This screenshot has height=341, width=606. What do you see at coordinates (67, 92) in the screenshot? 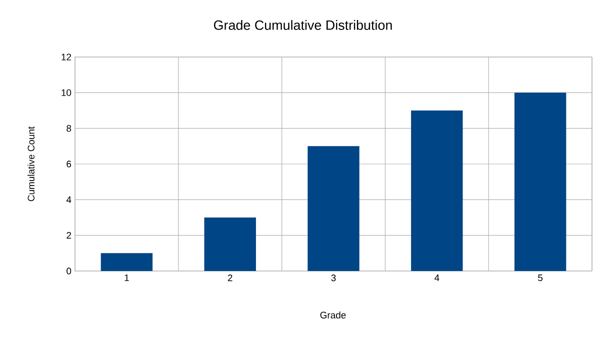
I see `y-tick-label: 10` at bounding box center [67, 92].